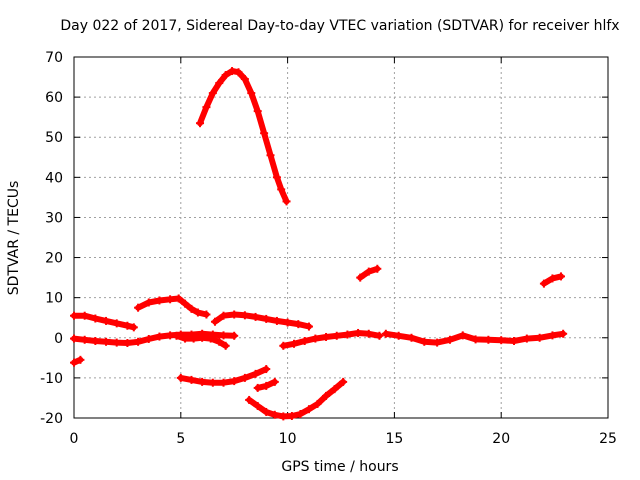 The image size is (640, 480). I want to click on y-tick-label: 20, so click(54, 259).